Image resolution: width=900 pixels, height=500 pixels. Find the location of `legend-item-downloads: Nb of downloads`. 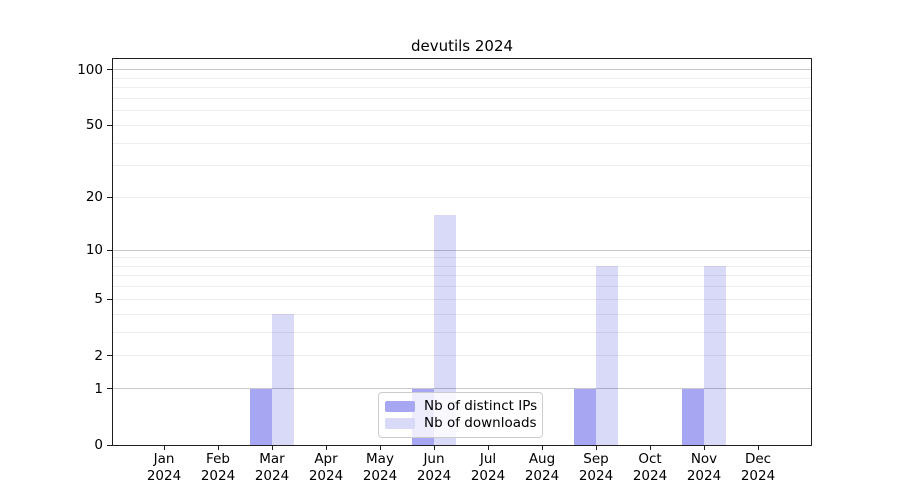

legend-item-downloads: Nb of downloads is located at coordinates (461, 423).